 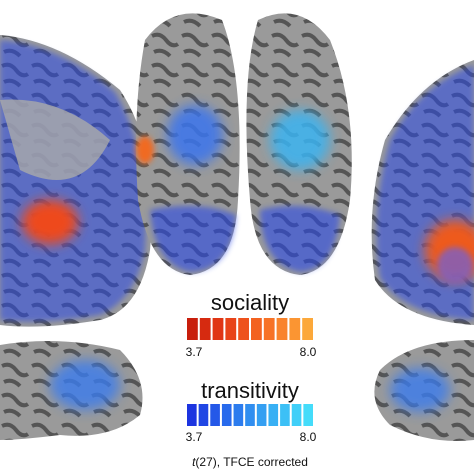 I want to click on caption: t(27), TFCE corrected, so click(x=250, y=462).